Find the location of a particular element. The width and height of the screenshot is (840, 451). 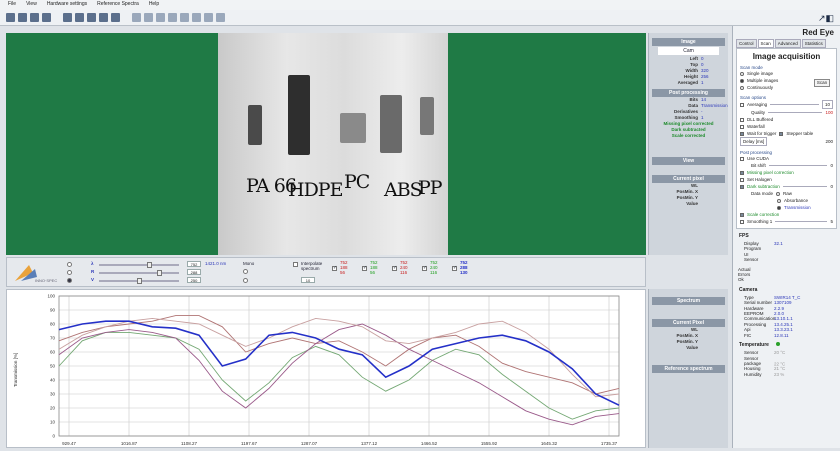

quality-value: 100 is located at coordinates (829, 112).